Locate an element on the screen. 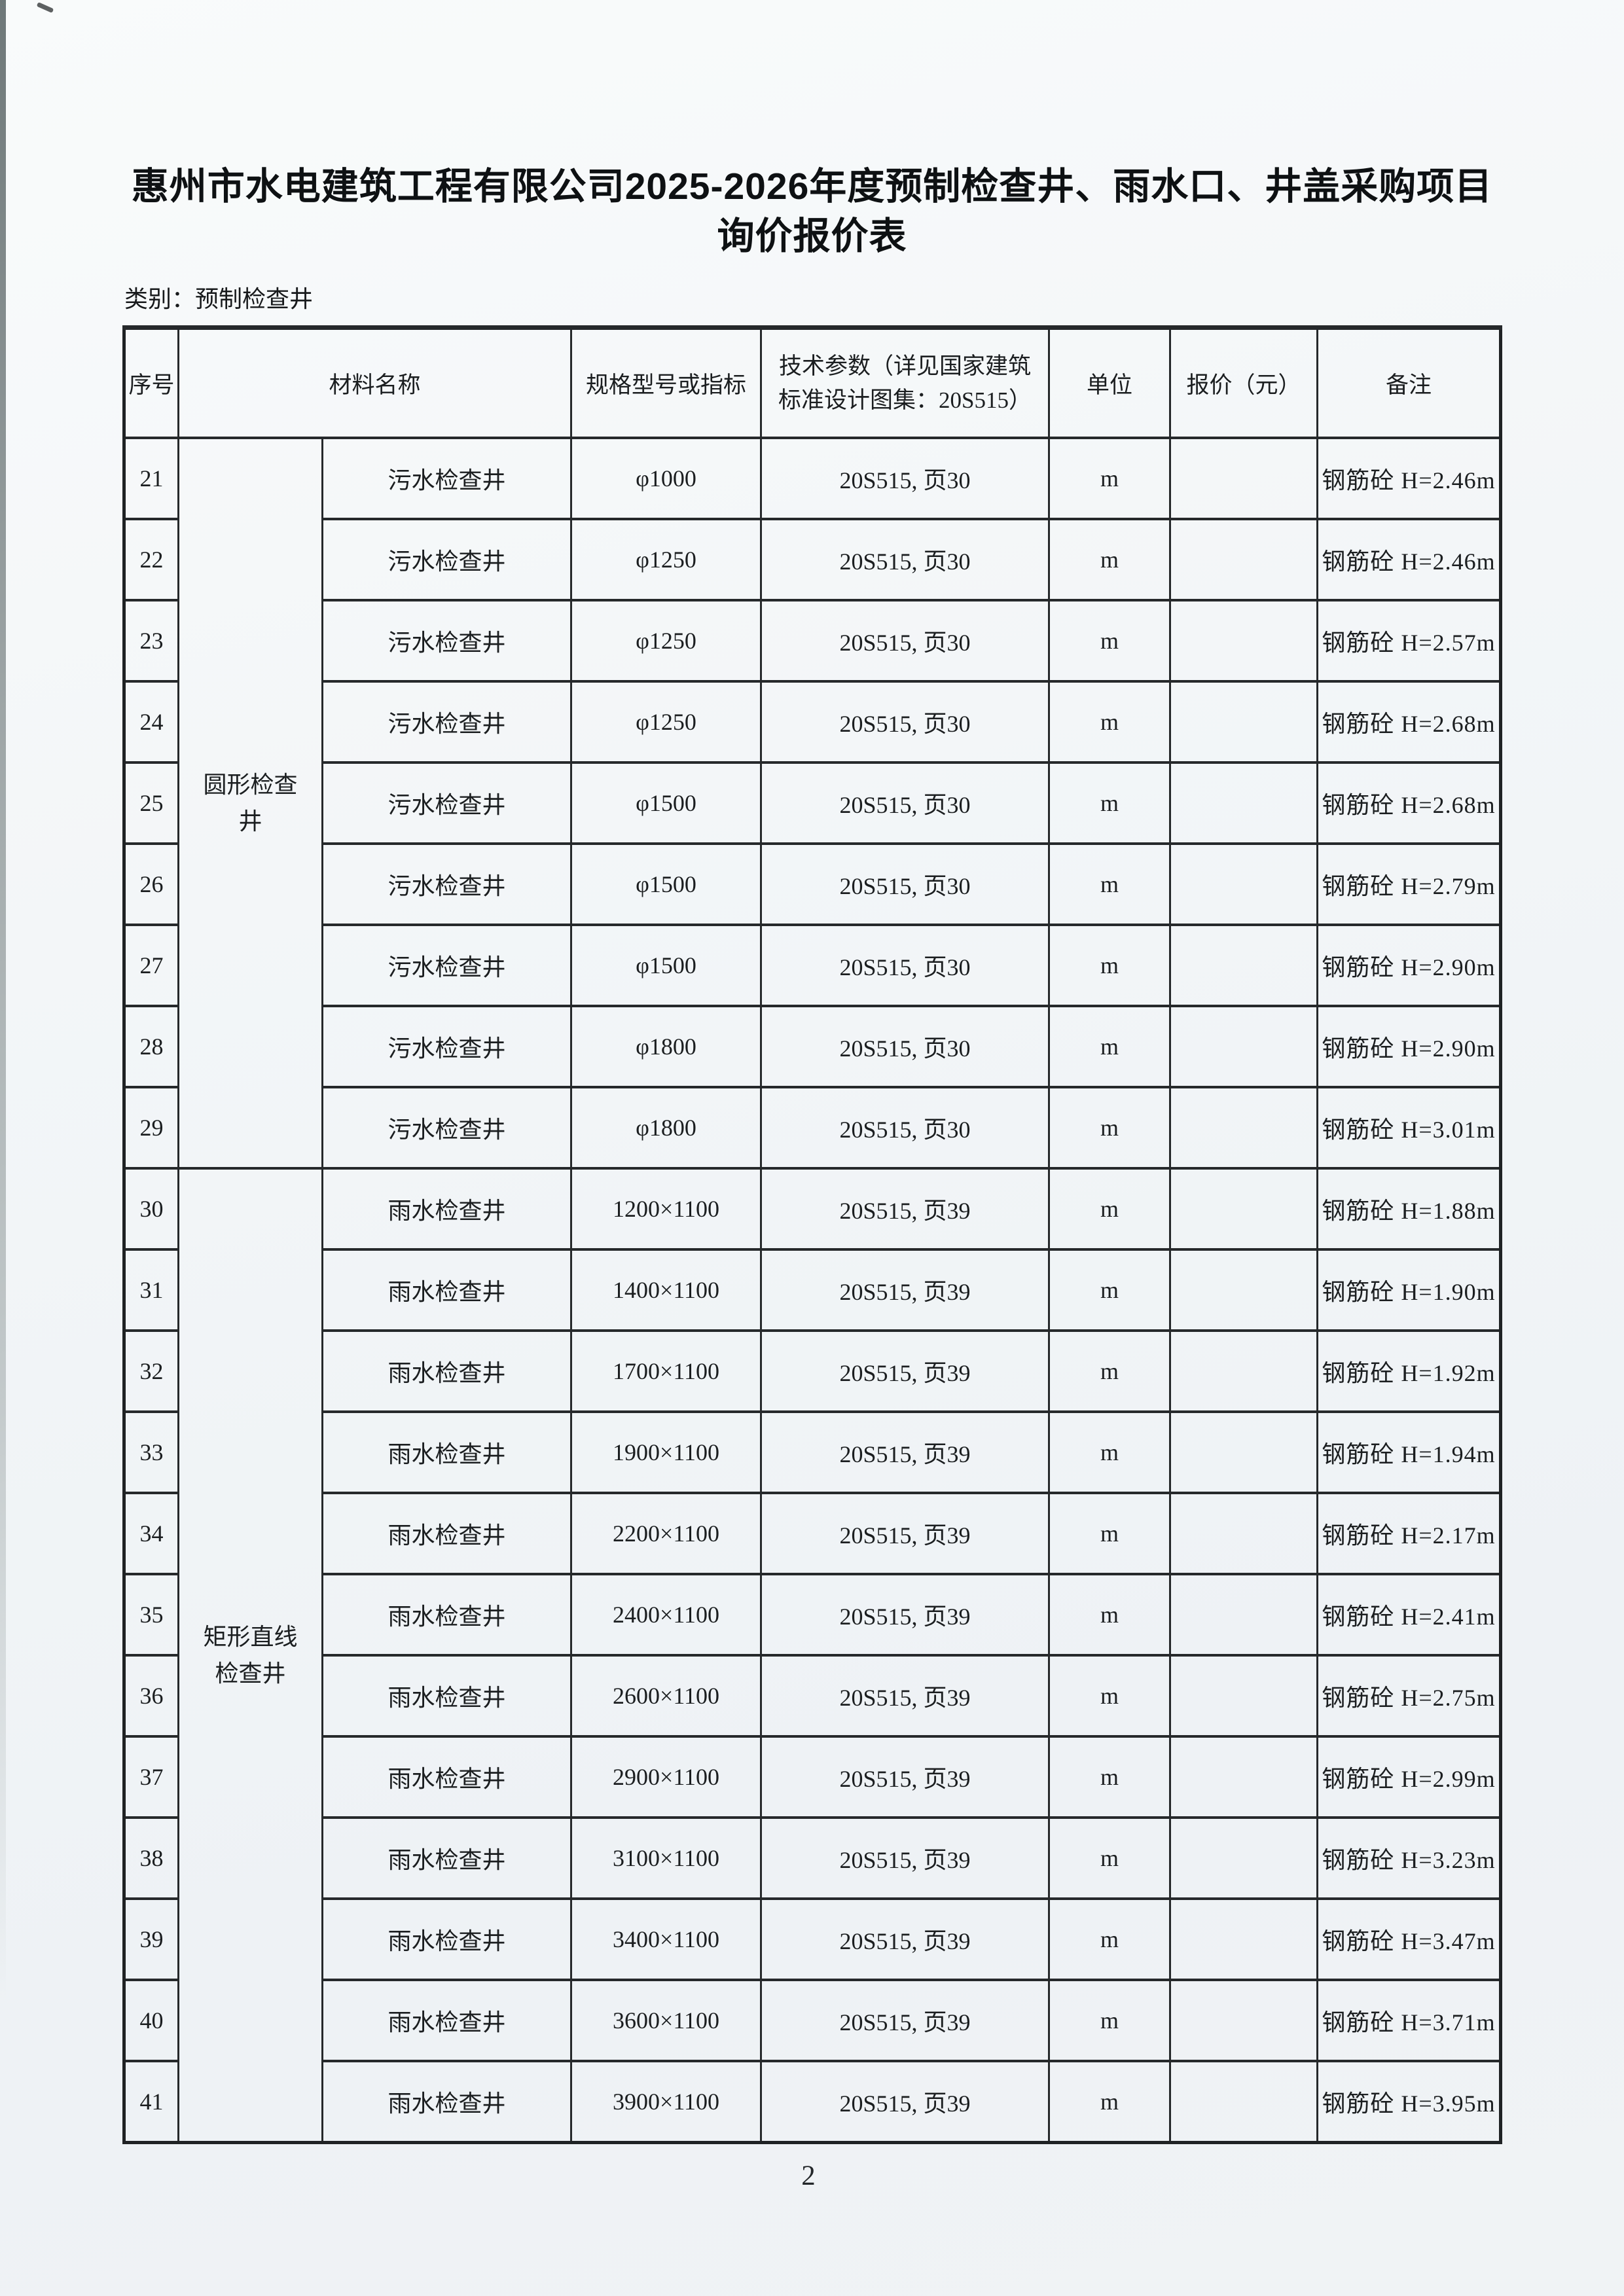 Image resolution: width=1624 pixels, height=2296 pixels. table-row: 41 雨水检查井 3900×1100 20S515, 页39 m 钢筋砼 H=3.95m is located at coordinates (813, 2102).